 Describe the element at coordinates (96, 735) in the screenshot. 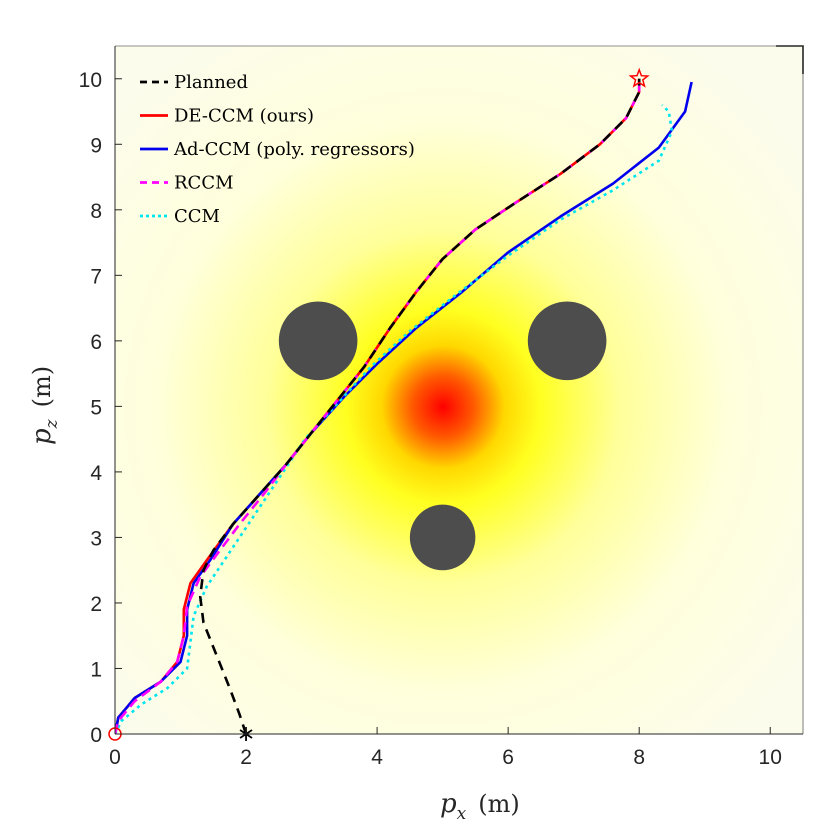

I see `y-tick-label: 0` at that location.